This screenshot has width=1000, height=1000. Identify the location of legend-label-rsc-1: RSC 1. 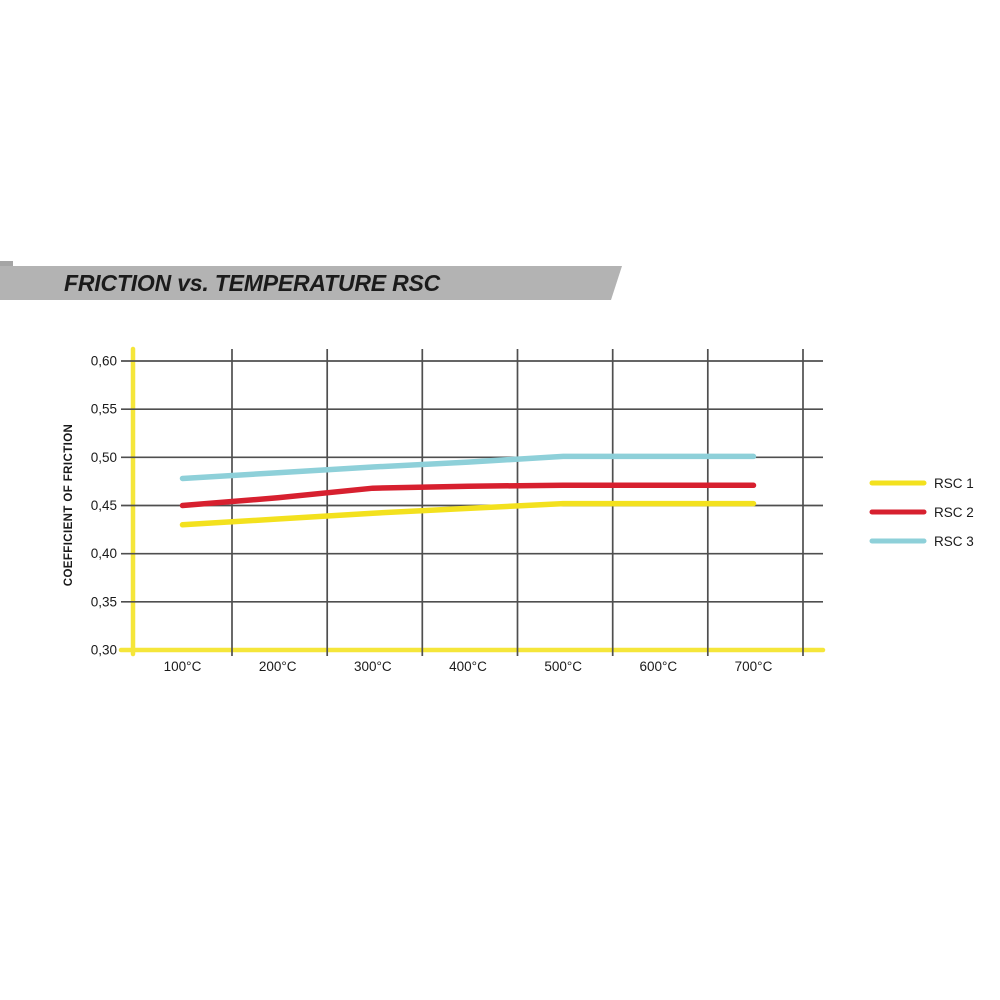
(954, 483).